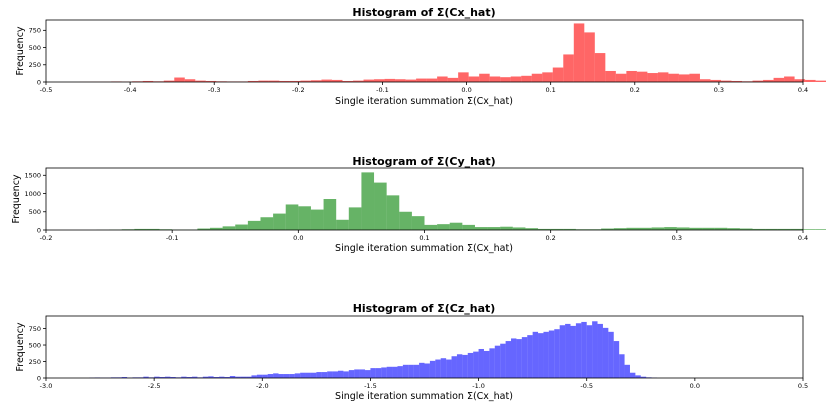 The height and width of the screenshot is (413, 826). Describe the element at coordinates (130, 90) in the screenshot. I see `x-tick-label: -0.4` at that location.